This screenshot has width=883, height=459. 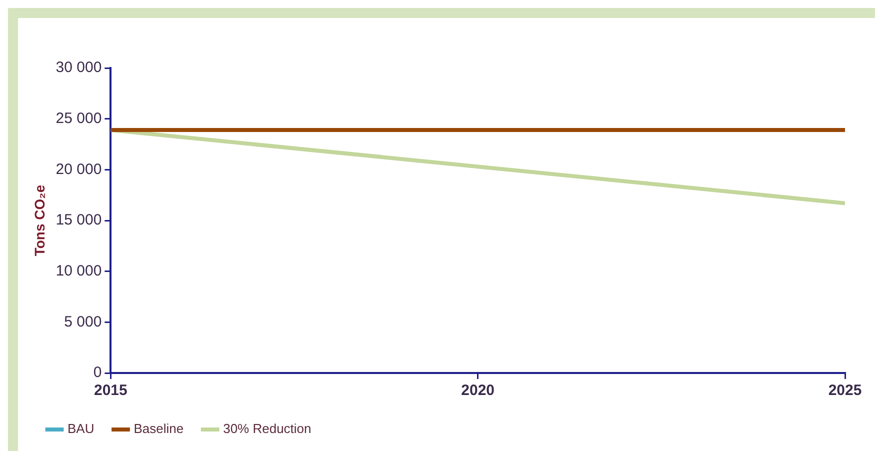 What do you see at coordinates (79, 271) in the screenshot?
I see `y-tick-label: 10 000` at bounding box center [79, 271].